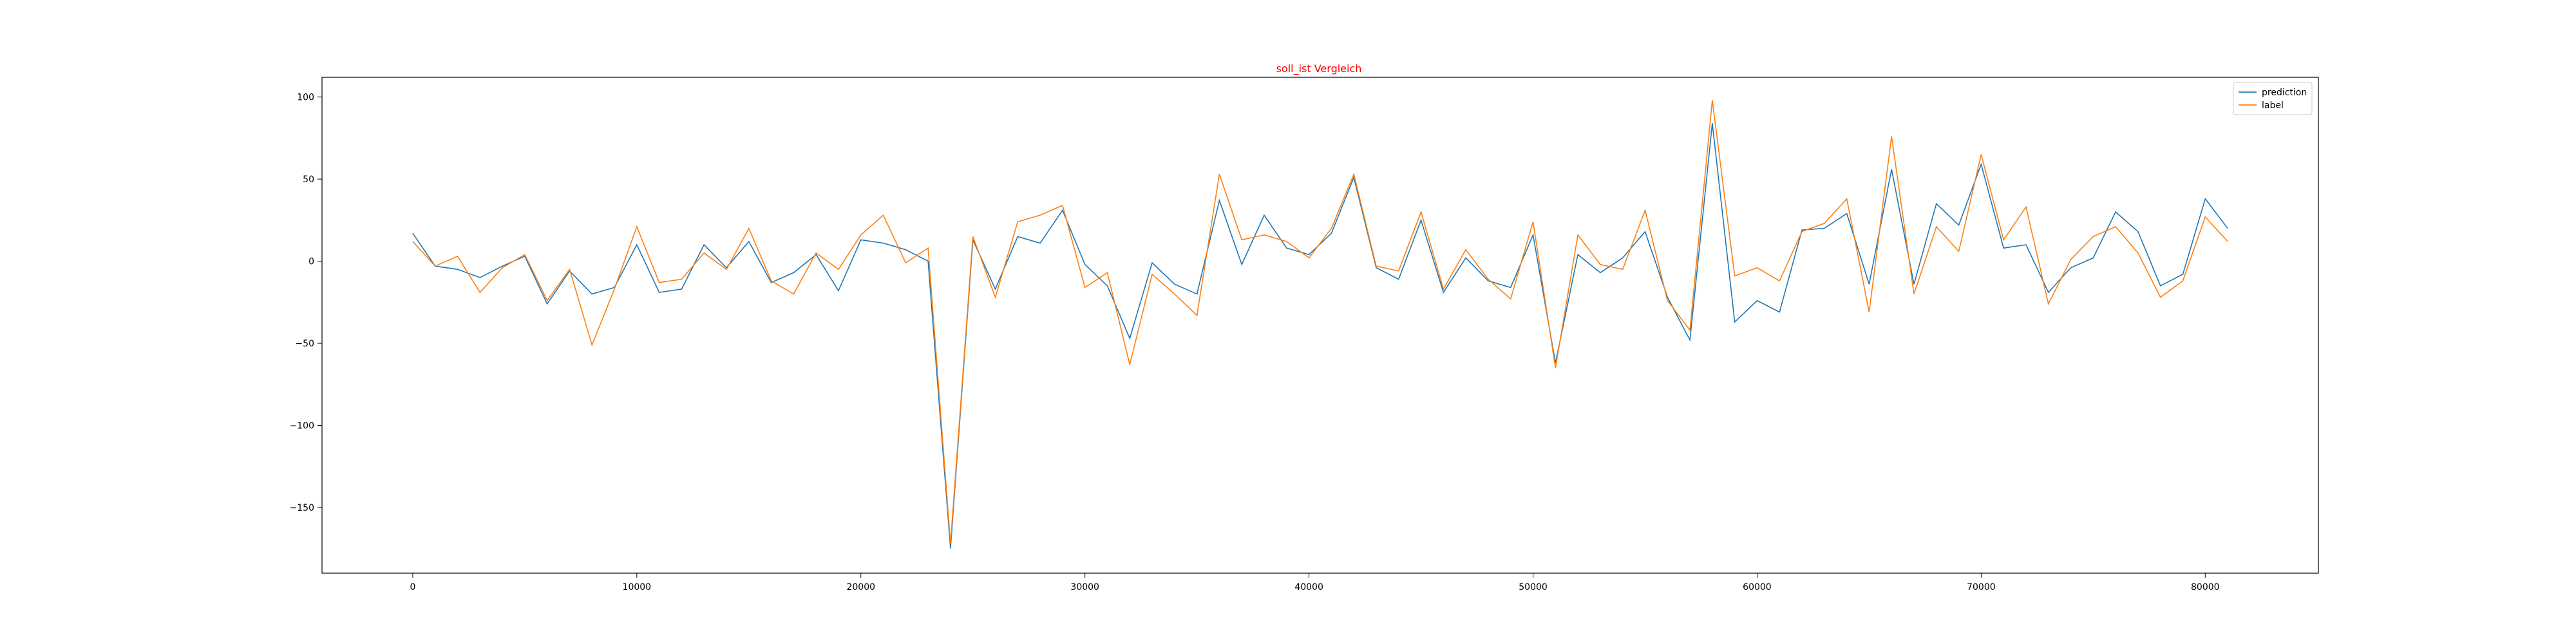  Describe the element at coordinates (1758, 587) in the screenshot. I see `x-tick-label: 60000` at that location.